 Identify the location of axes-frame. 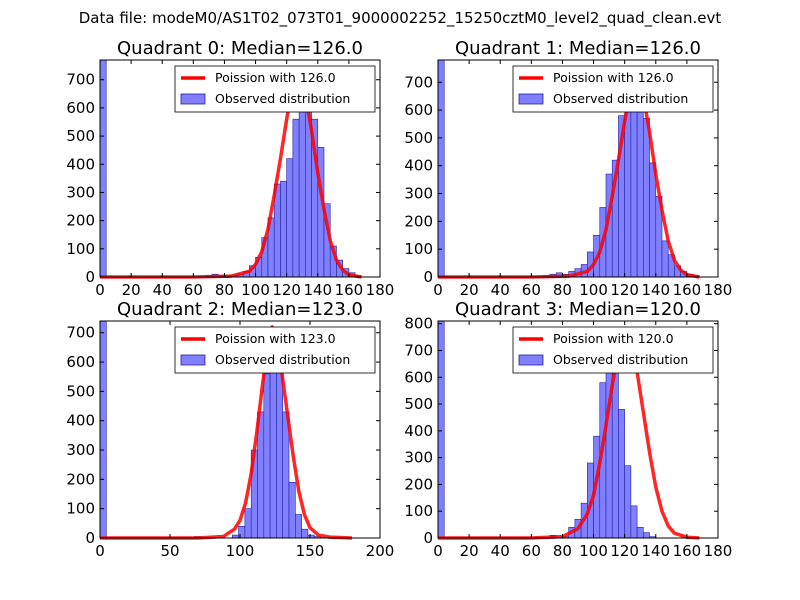
(578, 429).